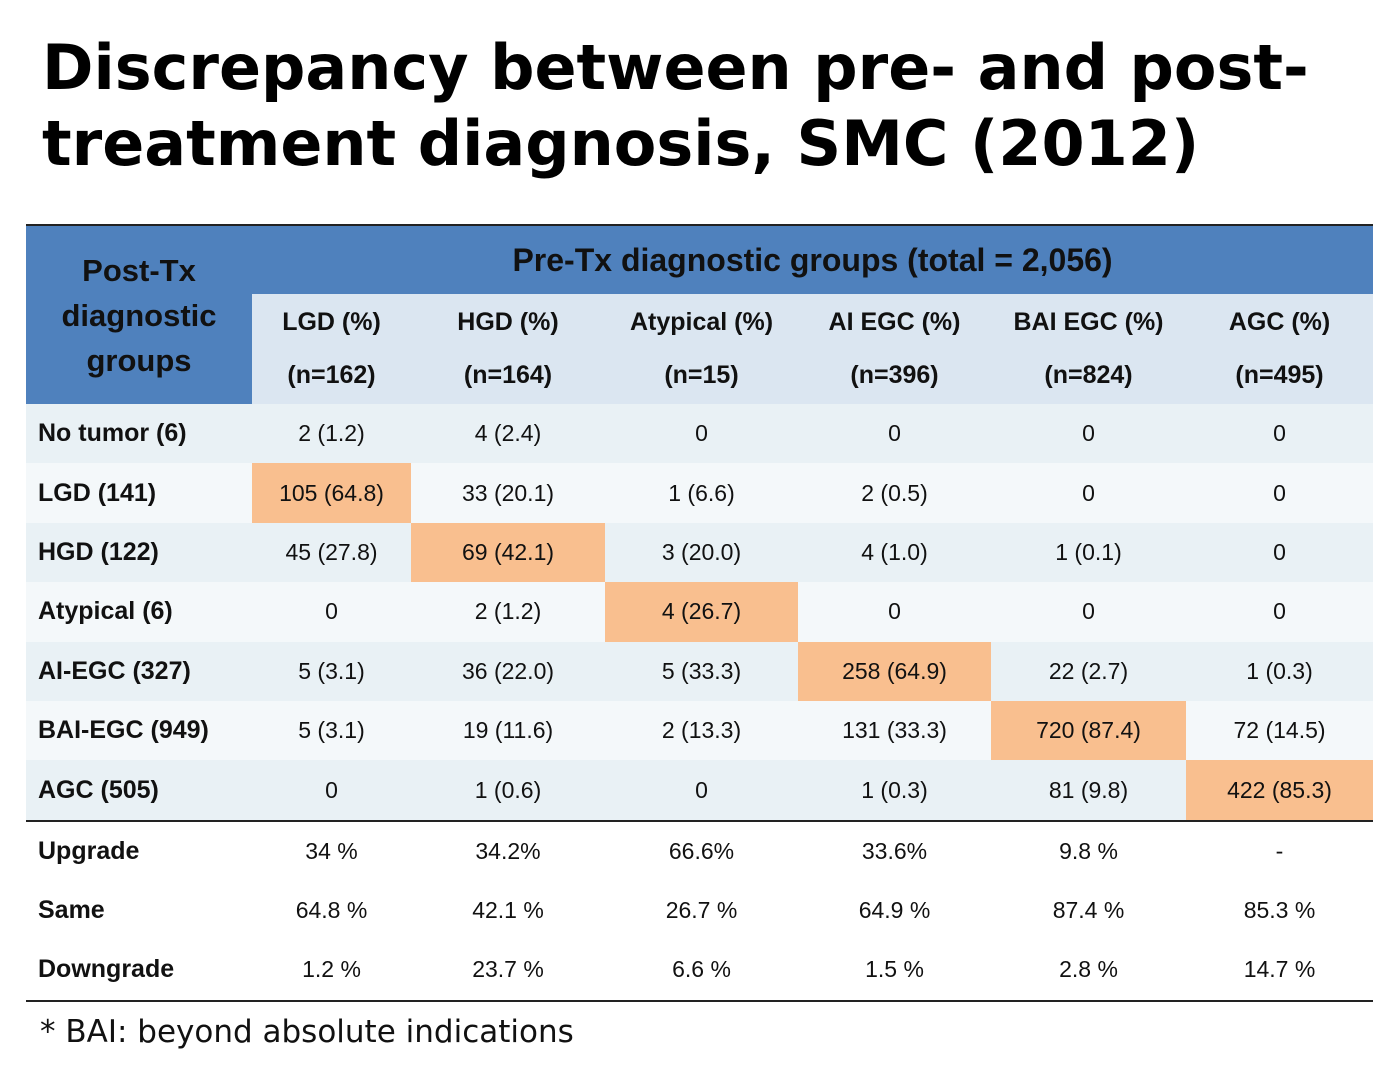 The width and height of the screenshot is (1386, 1065). What do you see at coordinates (894, 730) in the screenshot?
I see `table-cell: 131 (33.3)` at bounding box center [894, 730].